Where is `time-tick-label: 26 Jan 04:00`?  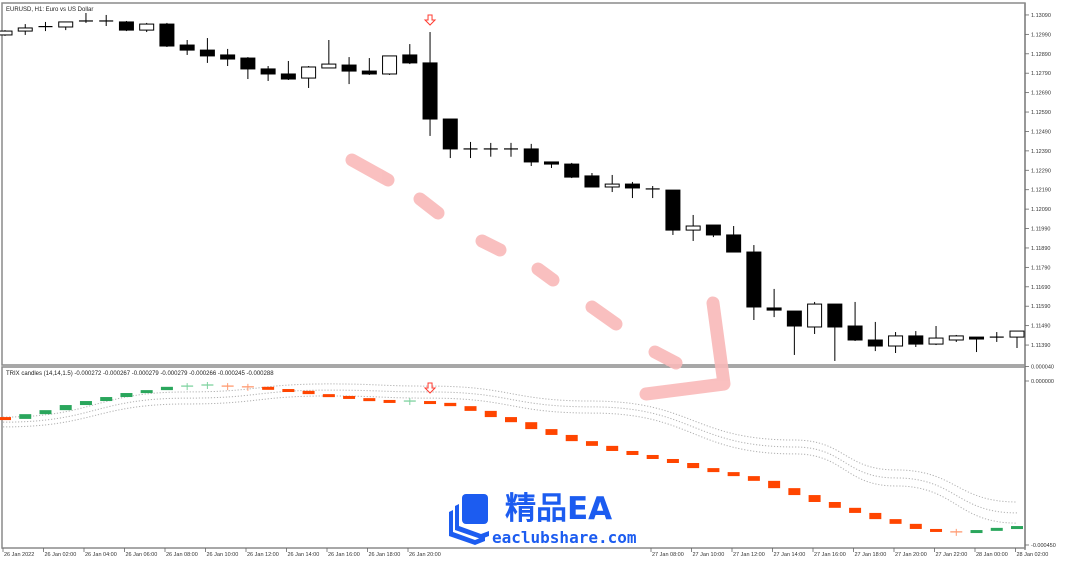 time-tick-label: 26 Jan 04:00 is located at coordinates (101, 555).